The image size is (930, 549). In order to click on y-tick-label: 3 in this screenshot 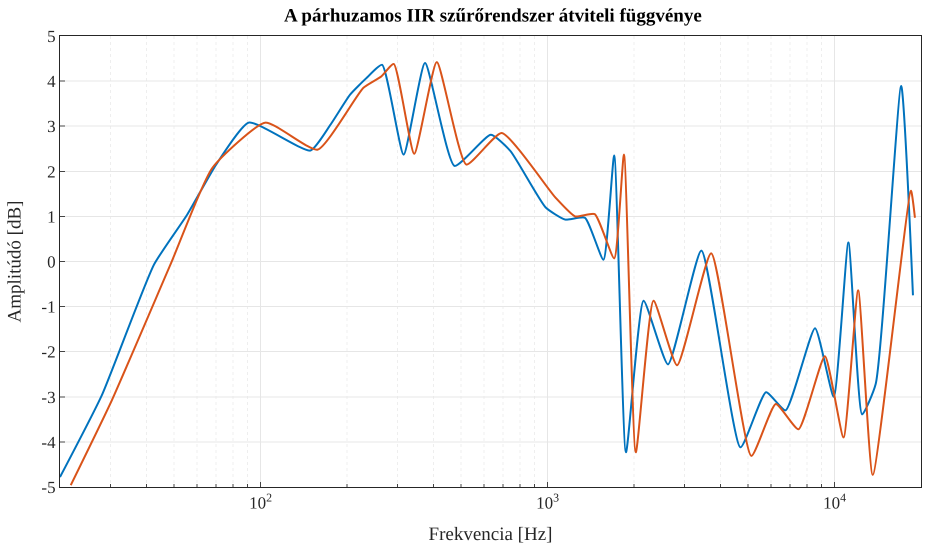, I will do `click(51, 126)`.